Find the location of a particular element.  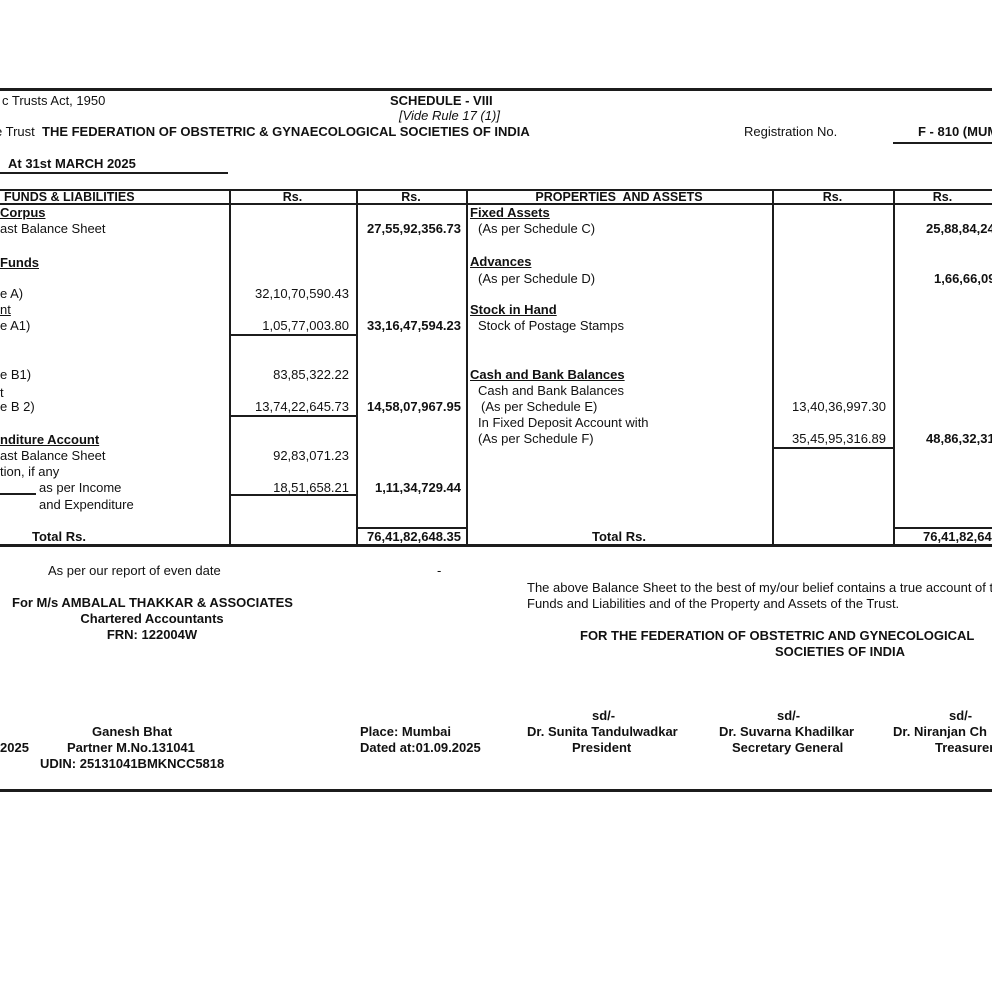

liabilities-total-label: Total Rs. is located at coordinates (59, 536).